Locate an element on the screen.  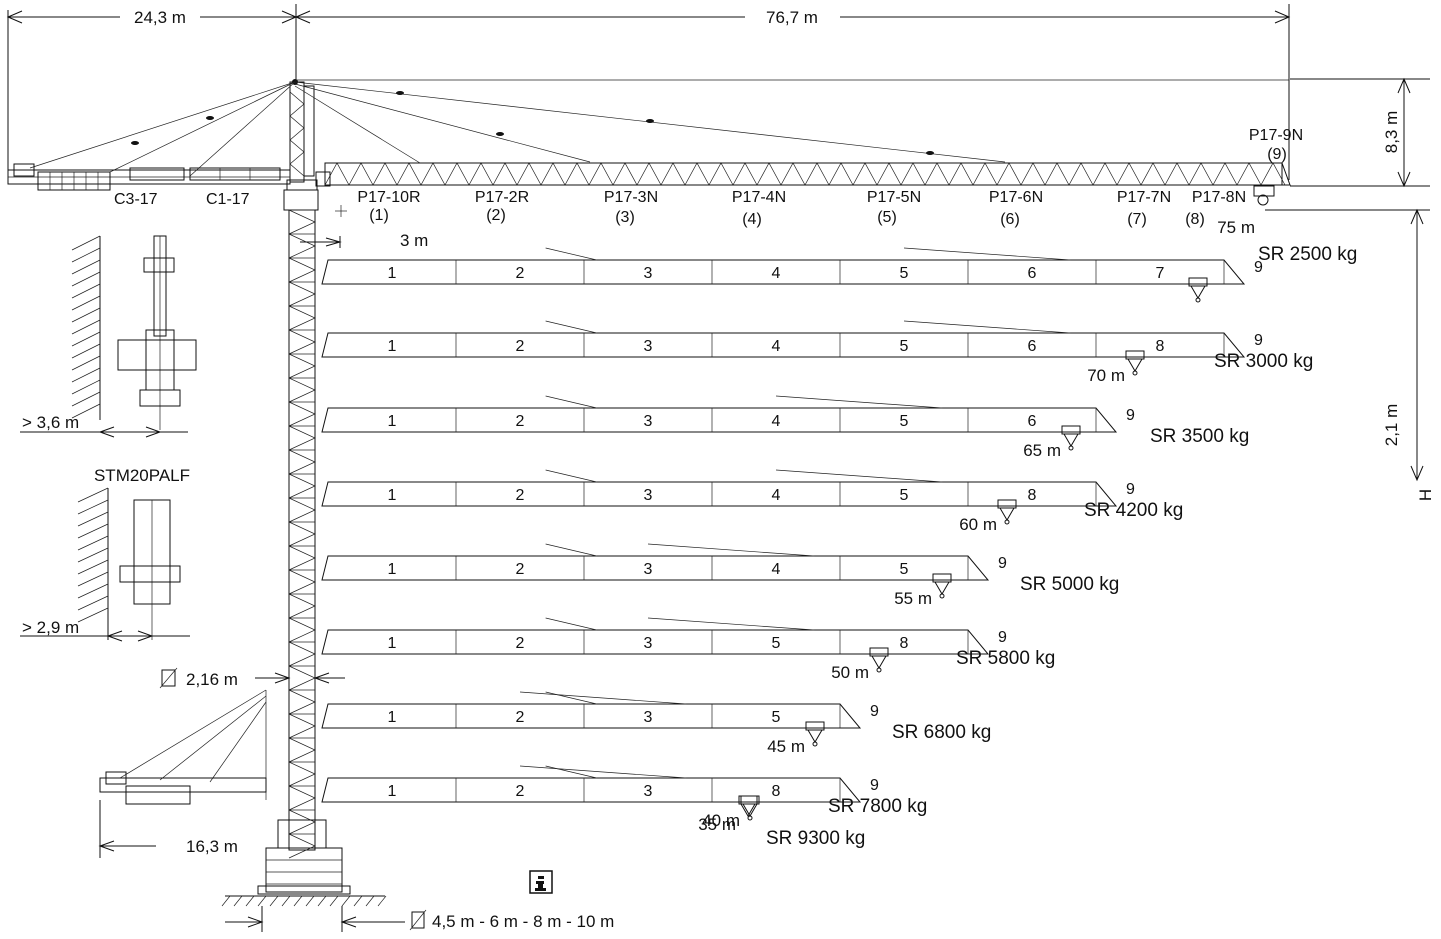
radius-label: 75 m is located at coordinates (1236, 227).